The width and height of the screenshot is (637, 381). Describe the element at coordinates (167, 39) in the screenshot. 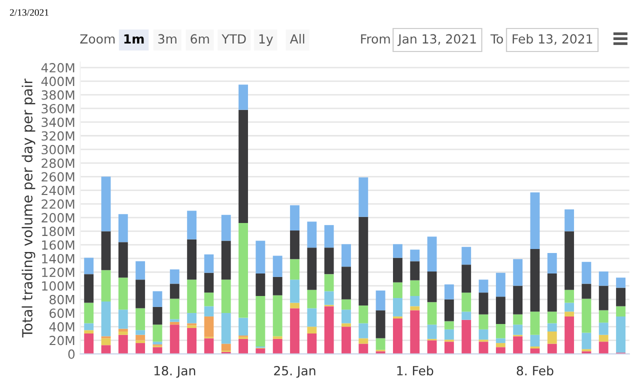

I see `text: 3m` at that location.